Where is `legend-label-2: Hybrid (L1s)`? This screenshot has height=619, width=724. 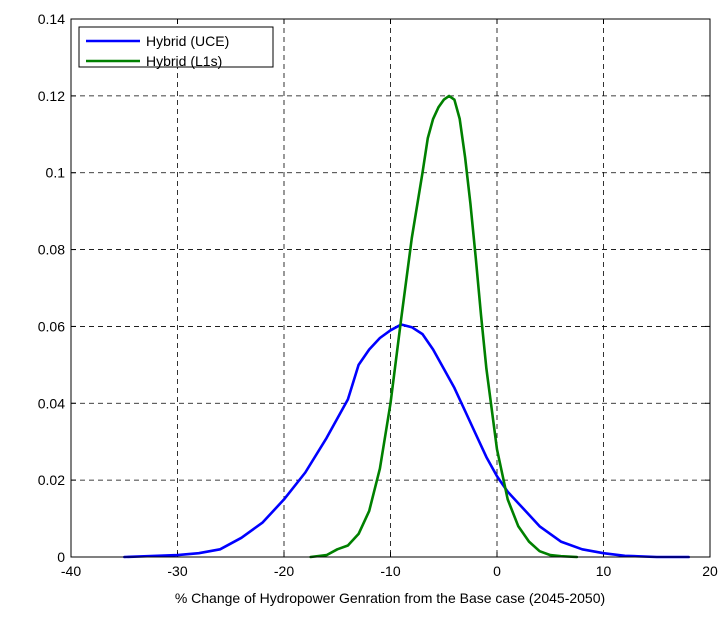 legend-label-2: Hybrid (L1s) is located at coordinates (184, 61).